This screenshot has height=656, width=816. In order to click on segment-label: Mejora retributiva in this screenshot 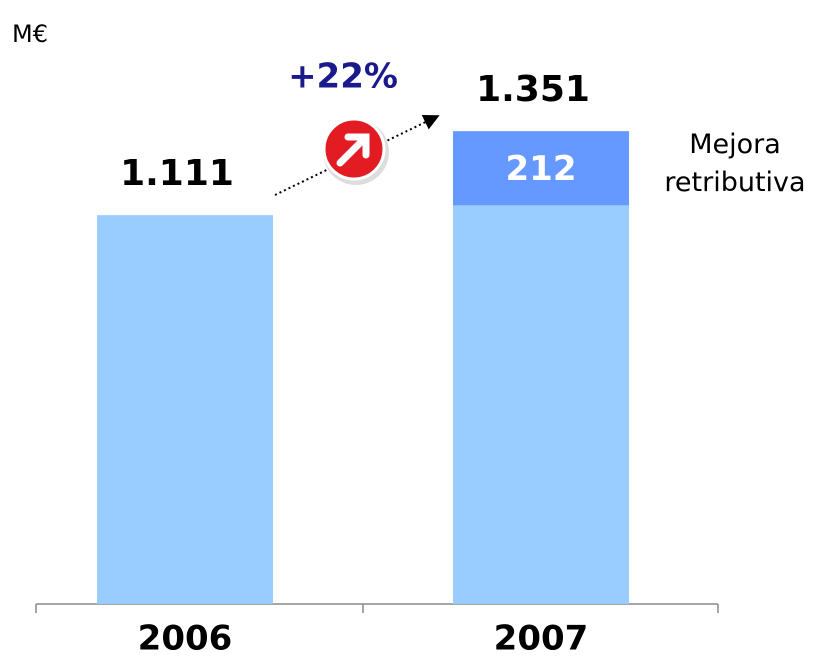, I will do `click(735, 163)`.